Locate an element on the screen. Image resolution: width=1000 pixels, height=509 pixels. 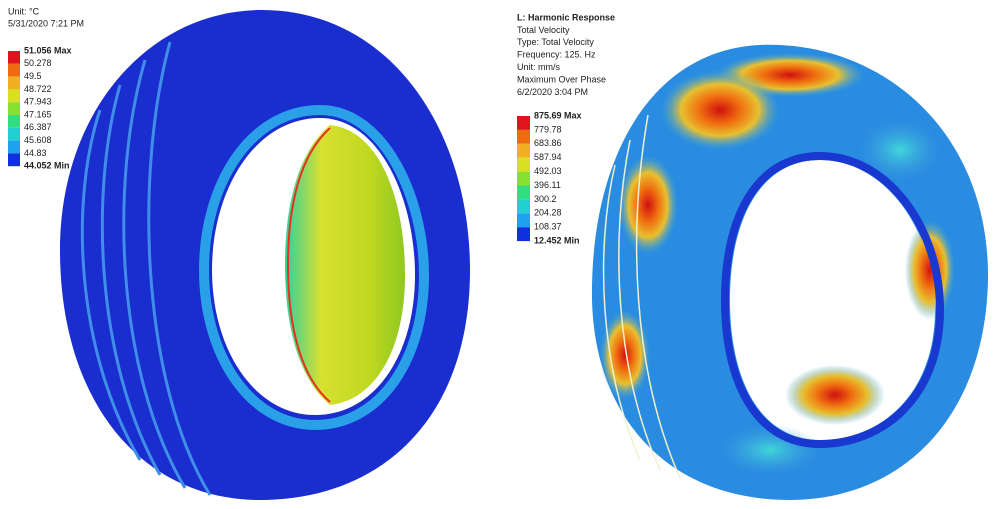
panel-title: L: Harmonic Response is located at coordinates (566, 17).